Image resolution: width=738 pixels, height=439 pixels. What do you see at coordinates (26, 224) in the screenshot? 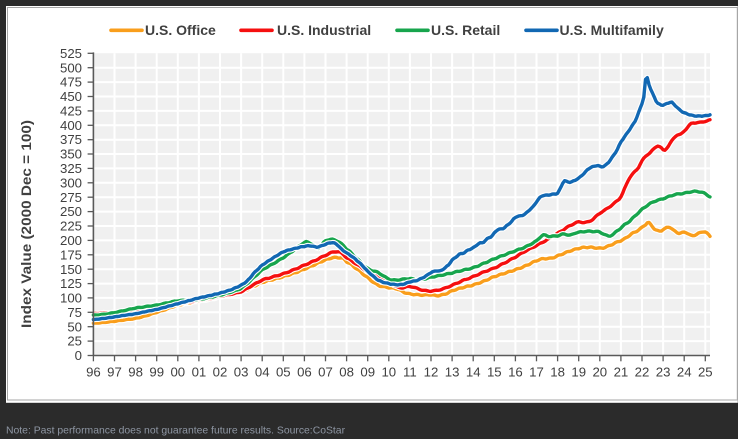
I see `svg-text: Index Value (2000 Dec = 100)` at bounding box center [26, 224].